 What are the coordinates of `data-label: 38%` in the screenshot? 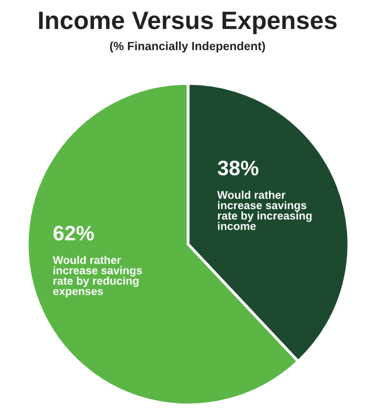 It's located at (238, 168).